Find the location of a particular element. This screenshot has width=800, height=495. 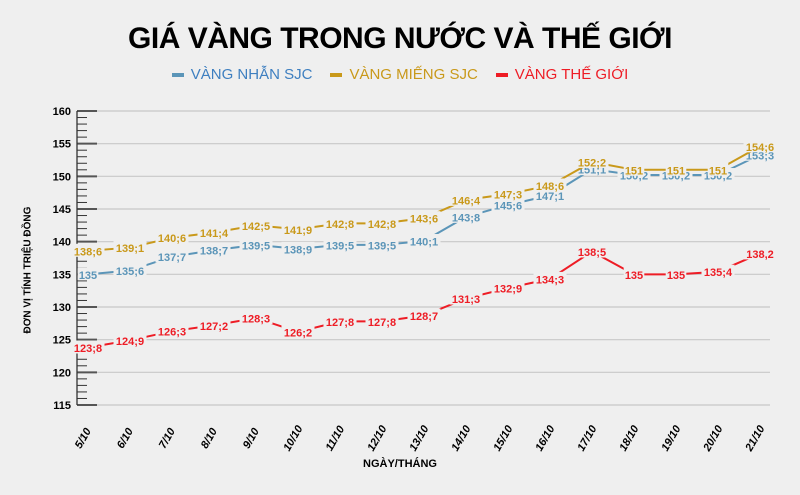

y-tick-label: 120 is located at coordinates (62, 373).